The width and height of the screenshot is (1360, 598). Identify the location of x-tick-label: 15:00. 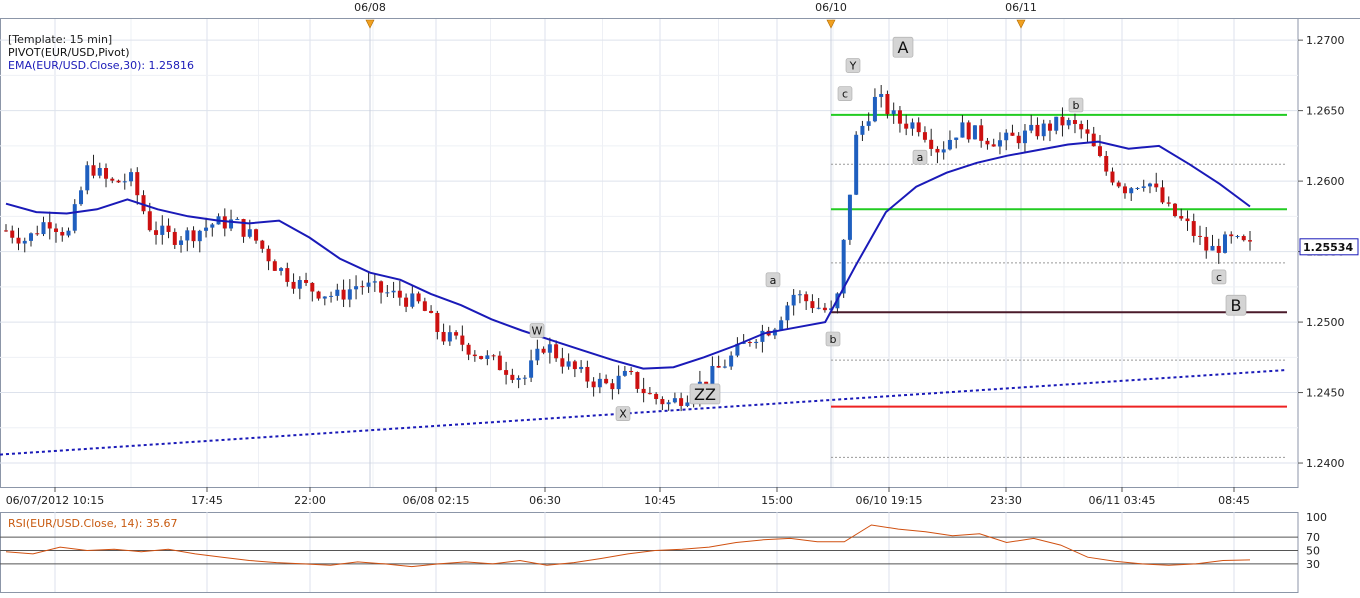
(777, 500).